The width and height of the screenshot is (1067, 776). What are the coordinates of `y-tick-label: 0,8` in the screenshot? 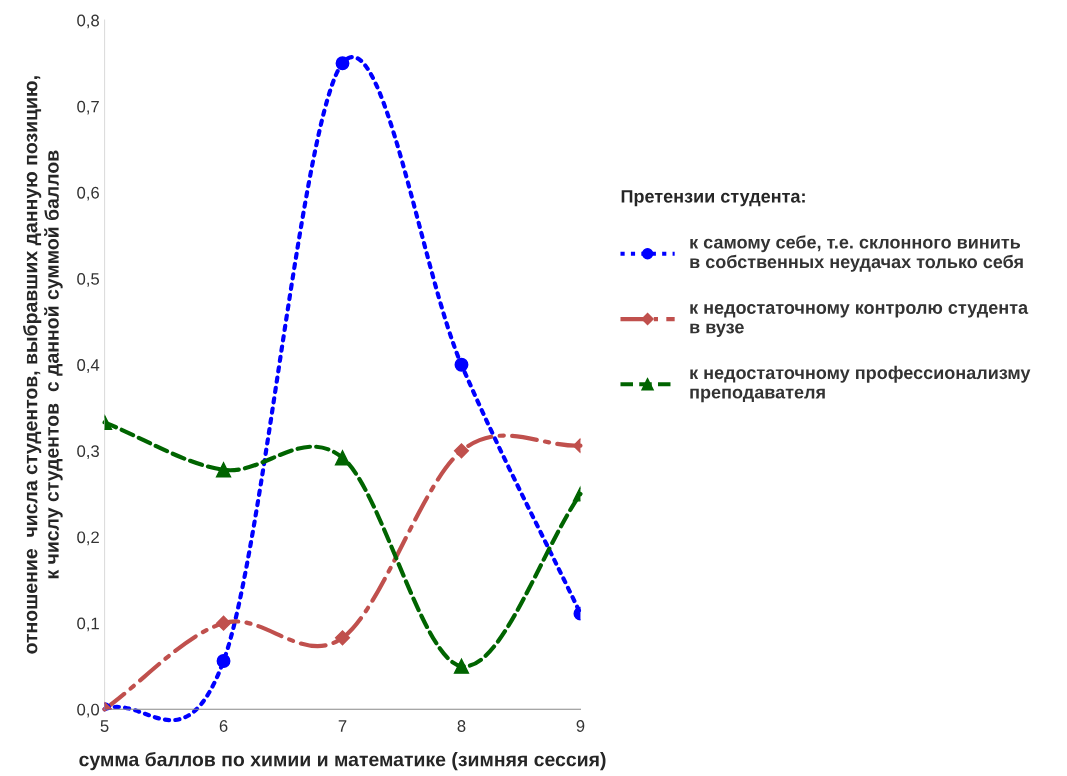 It's located at (88, 21).